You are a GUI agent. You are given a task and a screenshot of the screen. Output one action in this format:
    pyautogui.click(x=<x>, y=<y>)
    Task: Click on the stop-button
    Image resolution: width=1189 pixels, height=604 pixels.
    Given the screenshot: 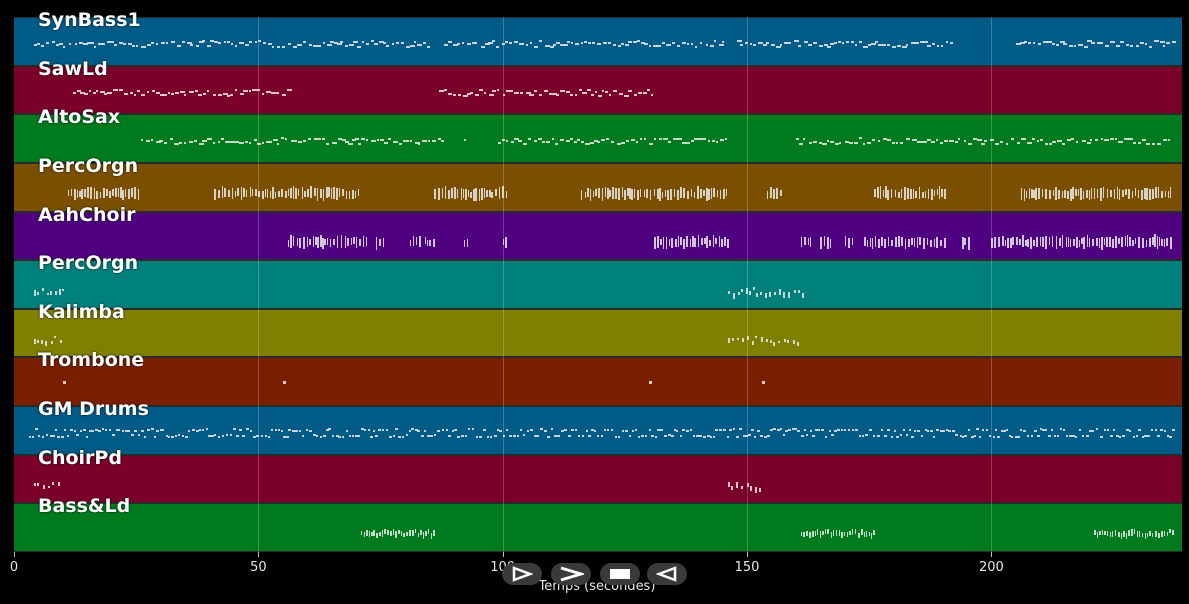 What is the action you would take?
    pyautogui.click(x=620, y=574)
    